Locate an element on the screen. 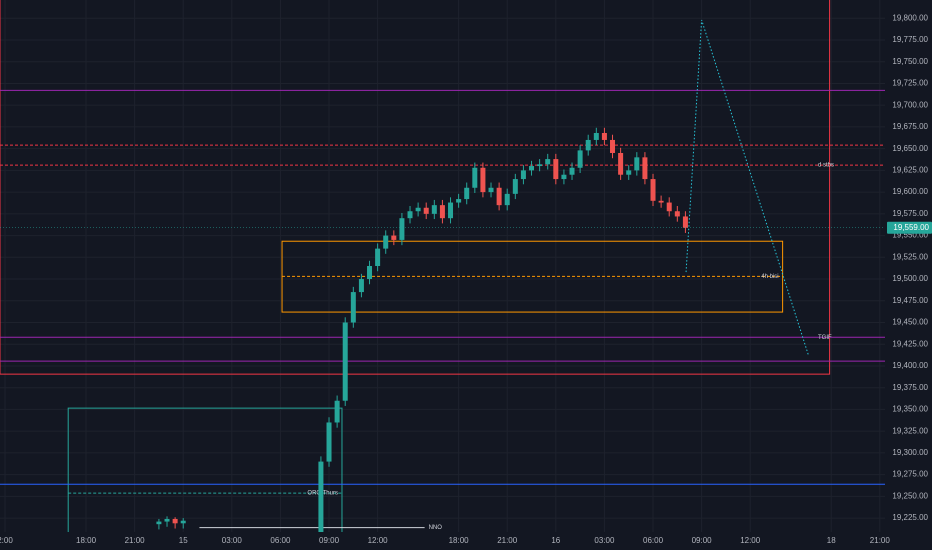  y-tick-label: 19,675.00 is located at coordinates (910, 126).